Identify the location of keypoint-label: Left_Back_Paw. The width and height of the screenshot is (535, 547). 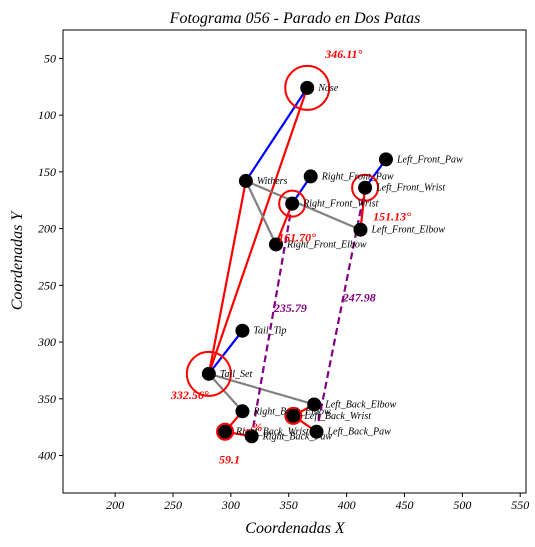
(358, 432).